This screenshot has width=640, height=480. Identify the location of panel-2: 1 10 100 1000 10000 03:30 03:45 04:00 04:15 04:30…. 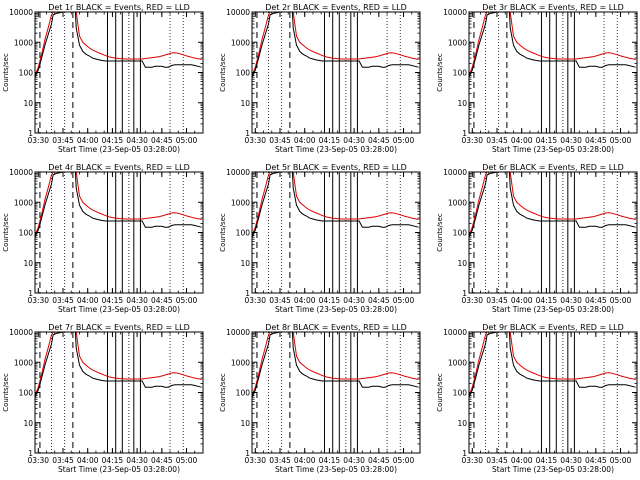
(320, 78).